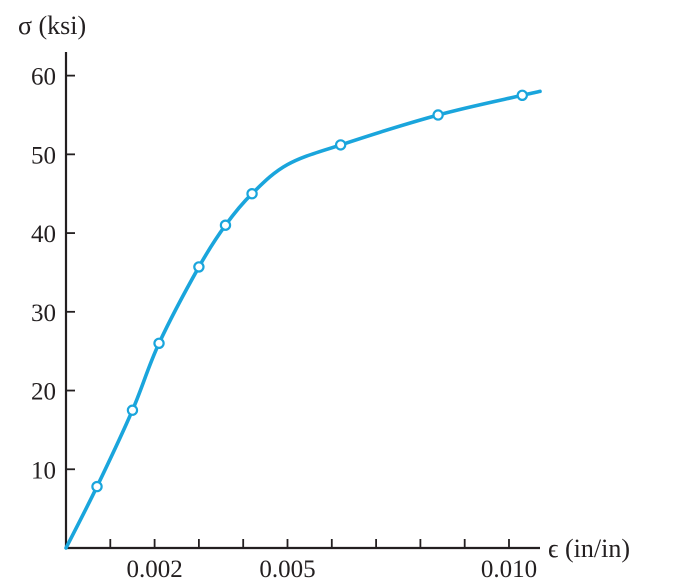  What do you see at coordinates (287, 569) in the screenshot?
I see `x-tick-label-0.005: 0.005` at bounding box center [287, 569].